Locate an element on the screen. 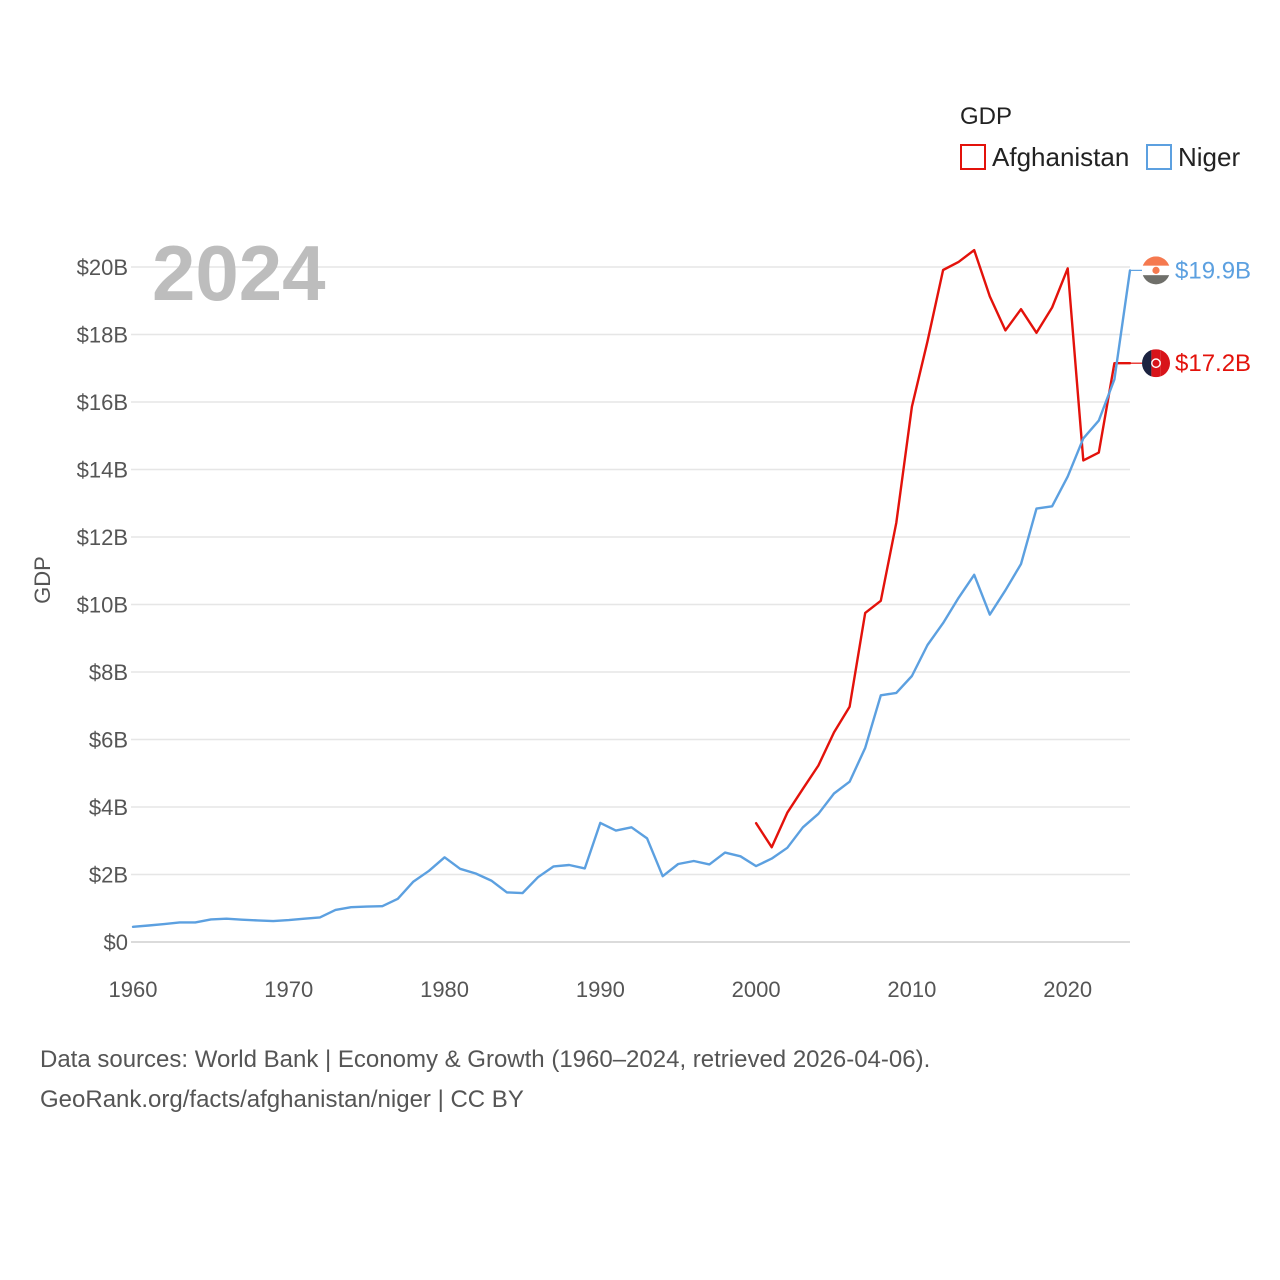 Image resolution: width=1280 pixels, height=1280 pixels. y-tick-label: $0 is located at coordinates (116, 942).